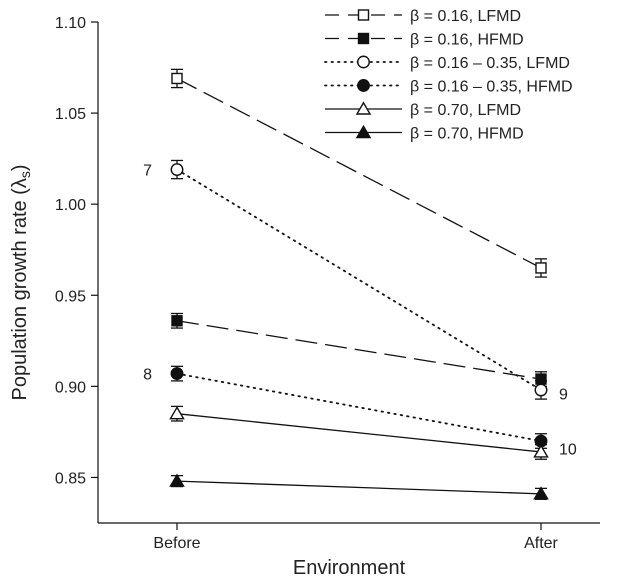 This screenshot has width=622, height=580. Describe the element at coordinates (147, 375) in the screenshot. I see `annotation-label: 8` at that location.